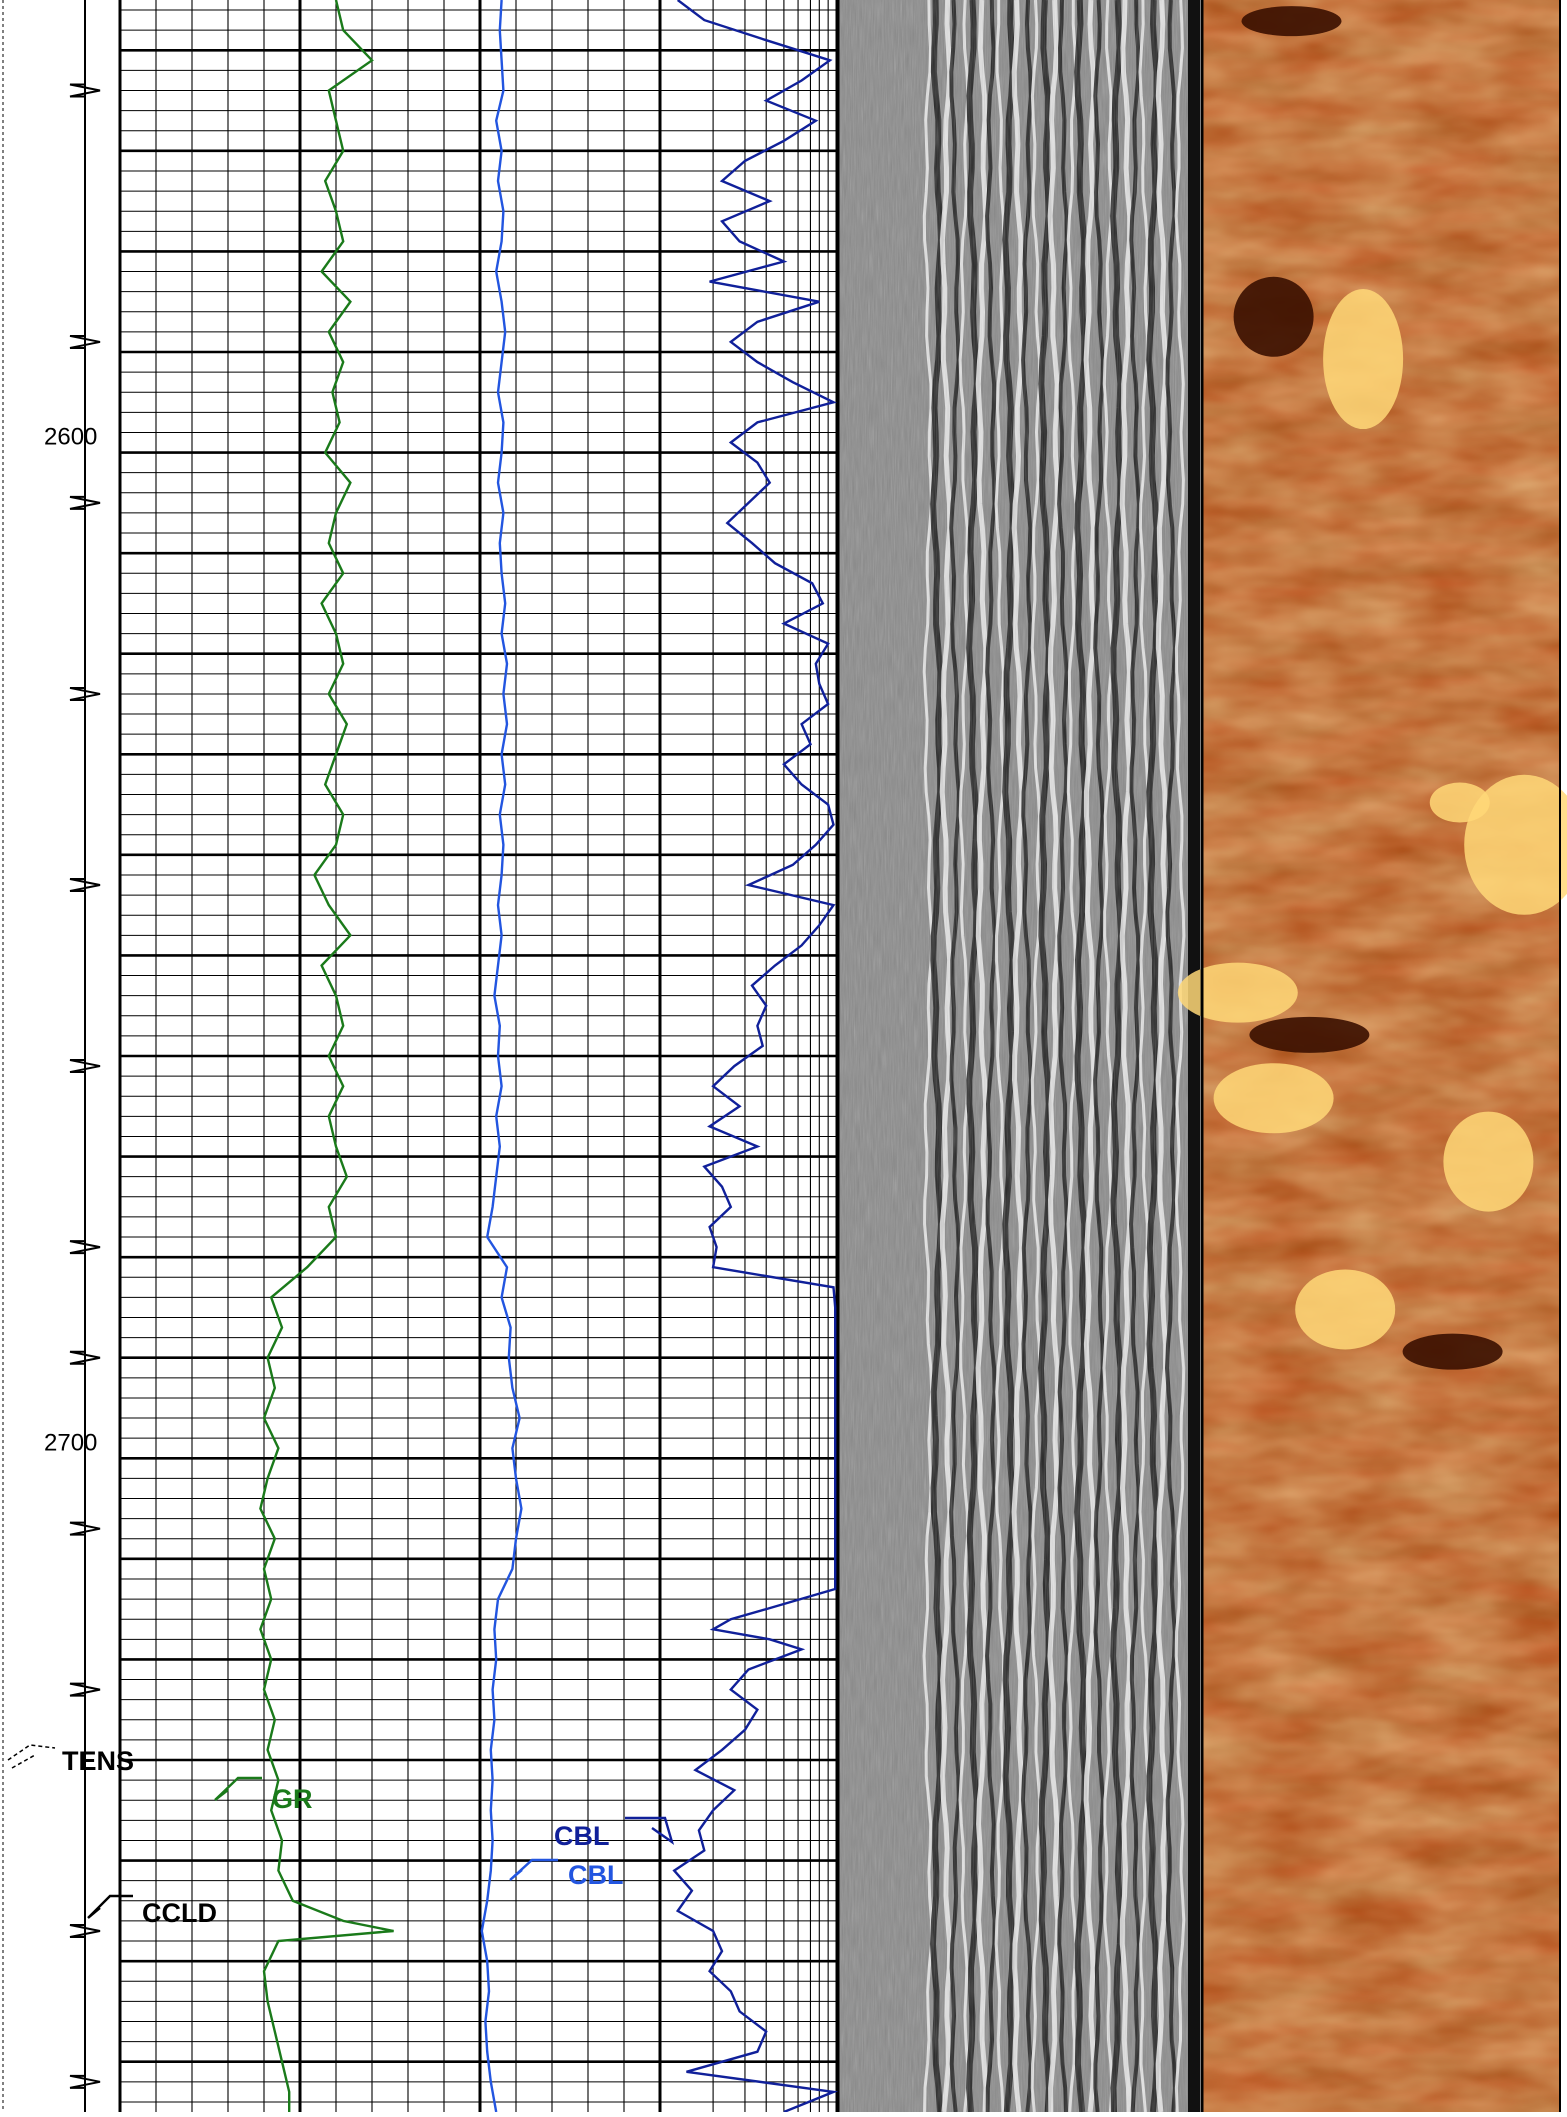 The image size is (1567, 2117). I want to click on curve-cbl-middle, so click(501, 1056).